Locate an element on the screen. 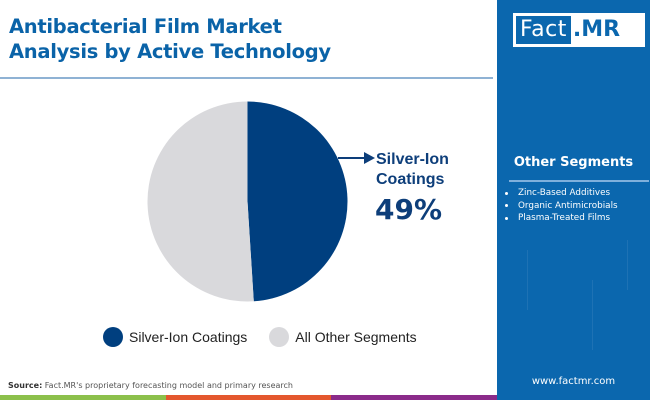  other-segments-title: Other Segments is located at coordinates (573, 162).